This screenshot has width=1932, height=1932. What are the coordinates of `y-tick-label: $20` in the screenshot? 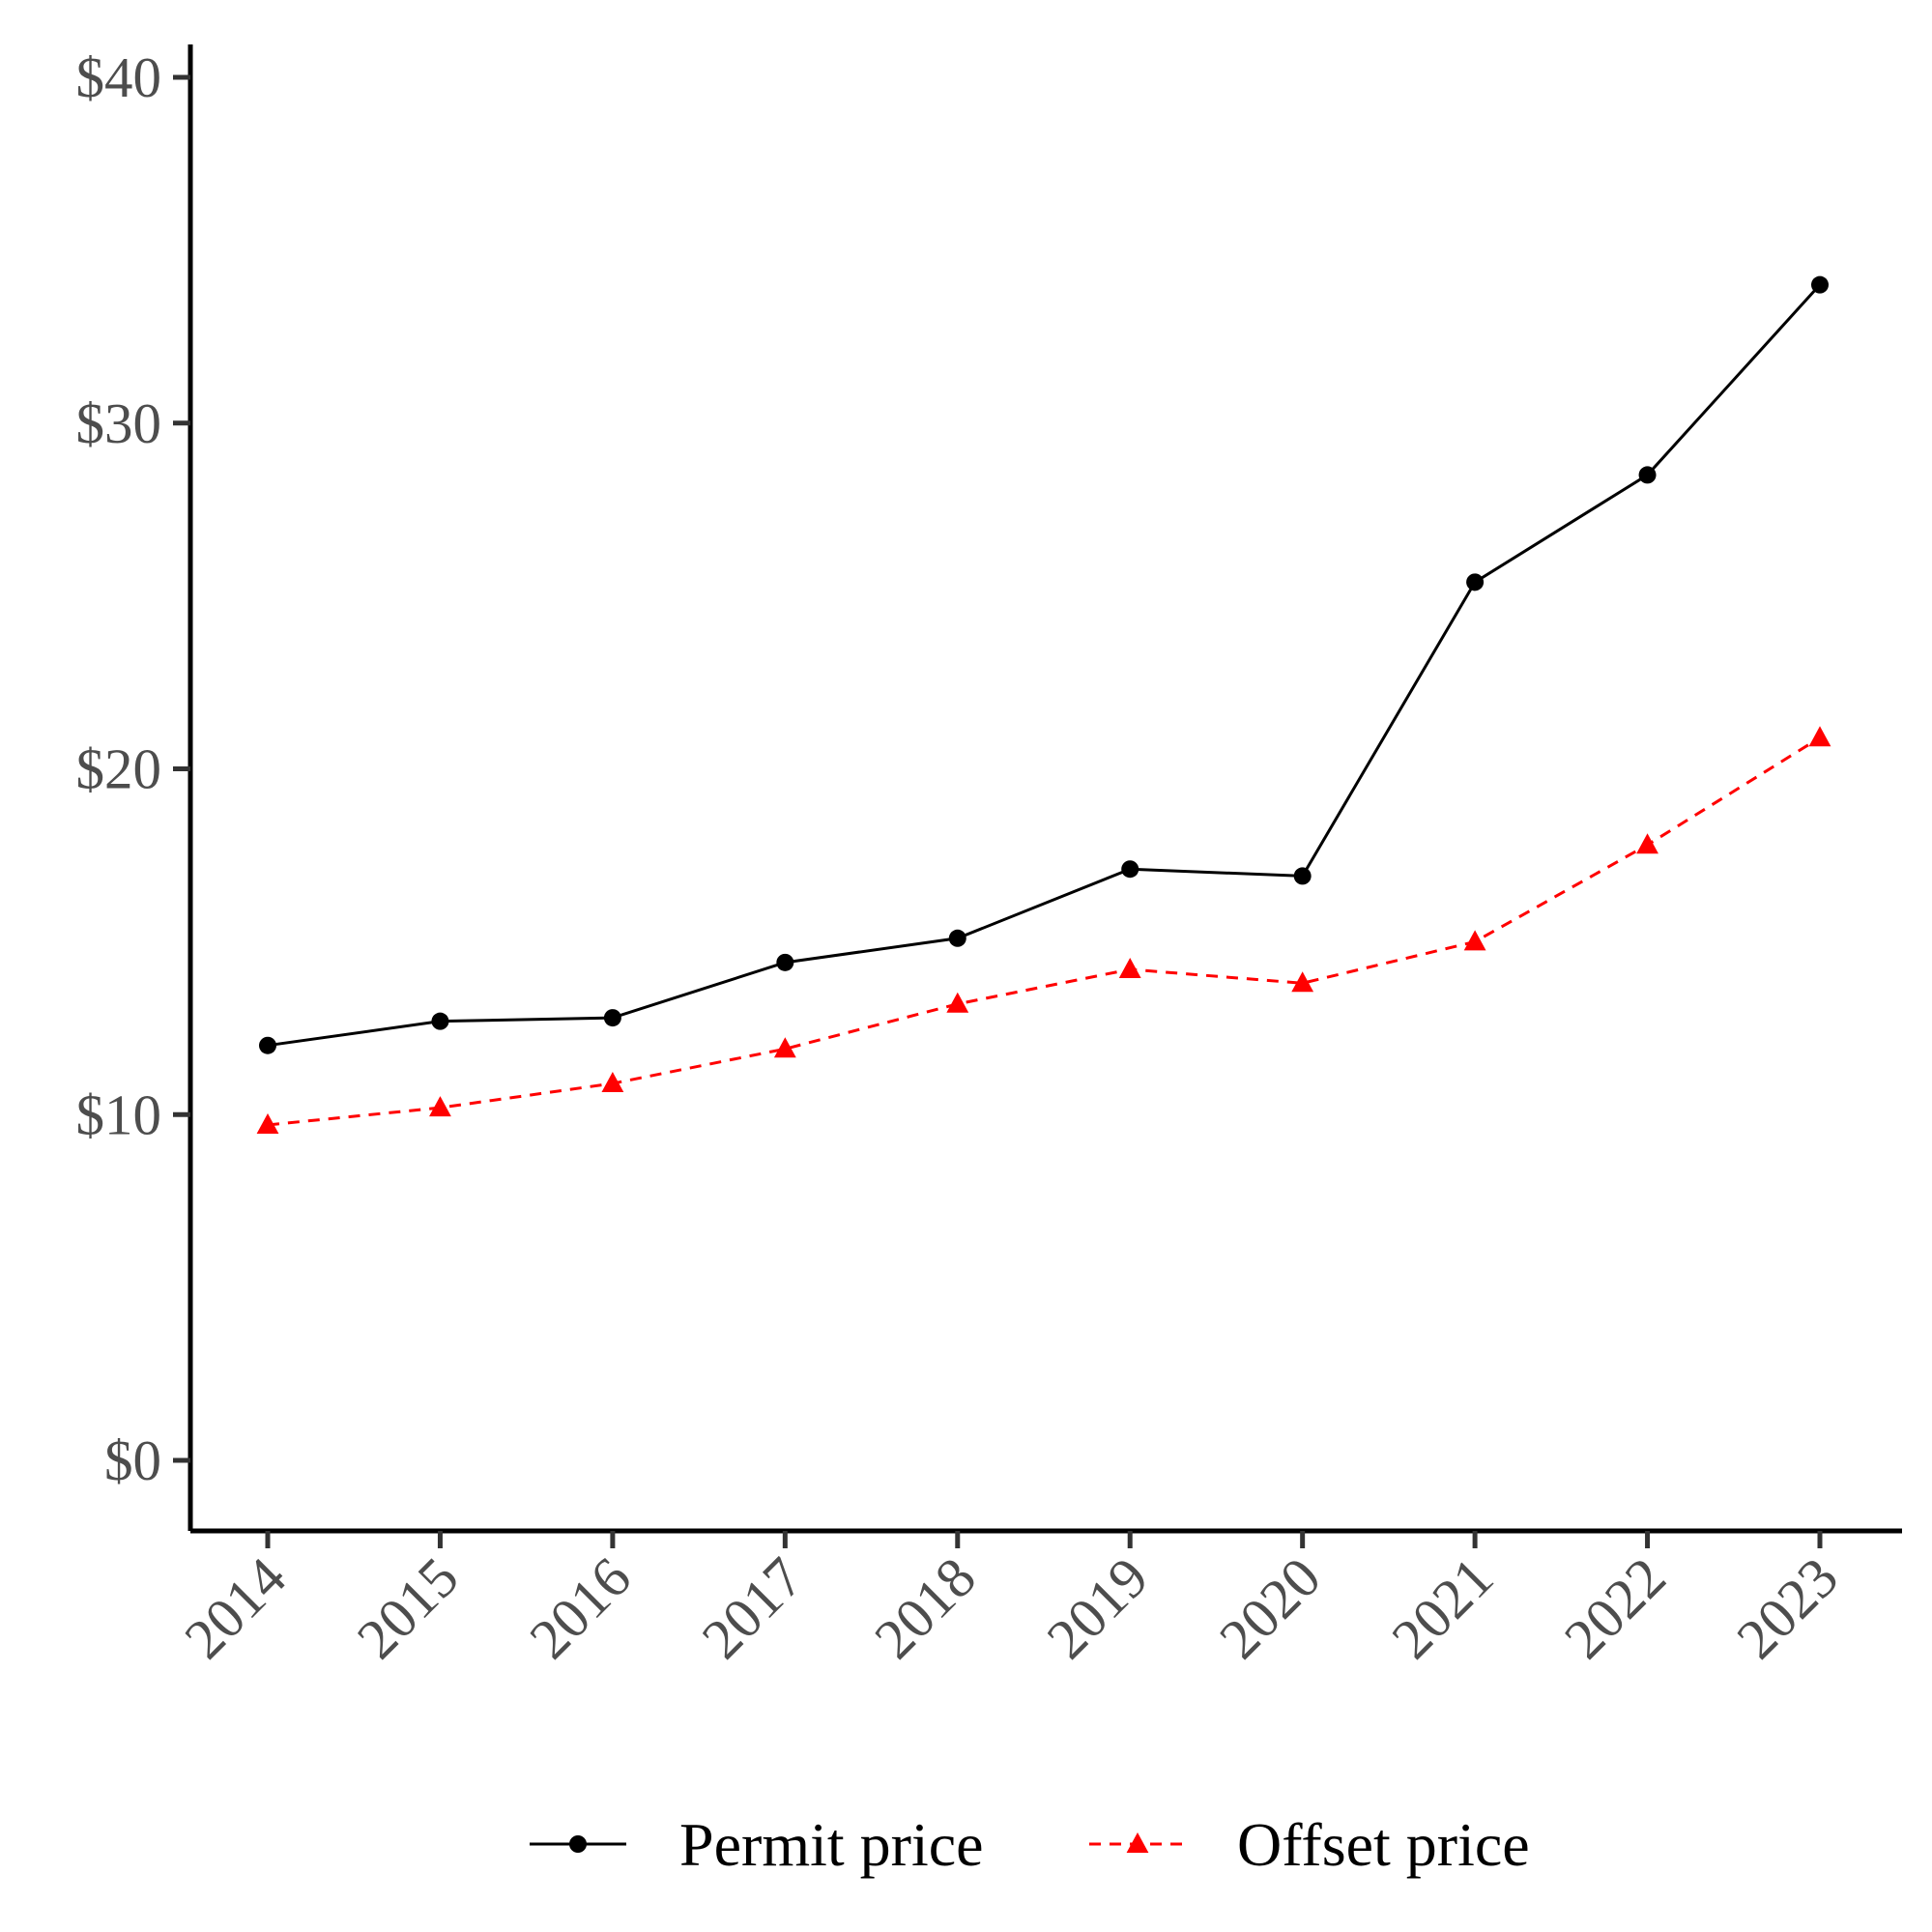 It's located at (119, 769).